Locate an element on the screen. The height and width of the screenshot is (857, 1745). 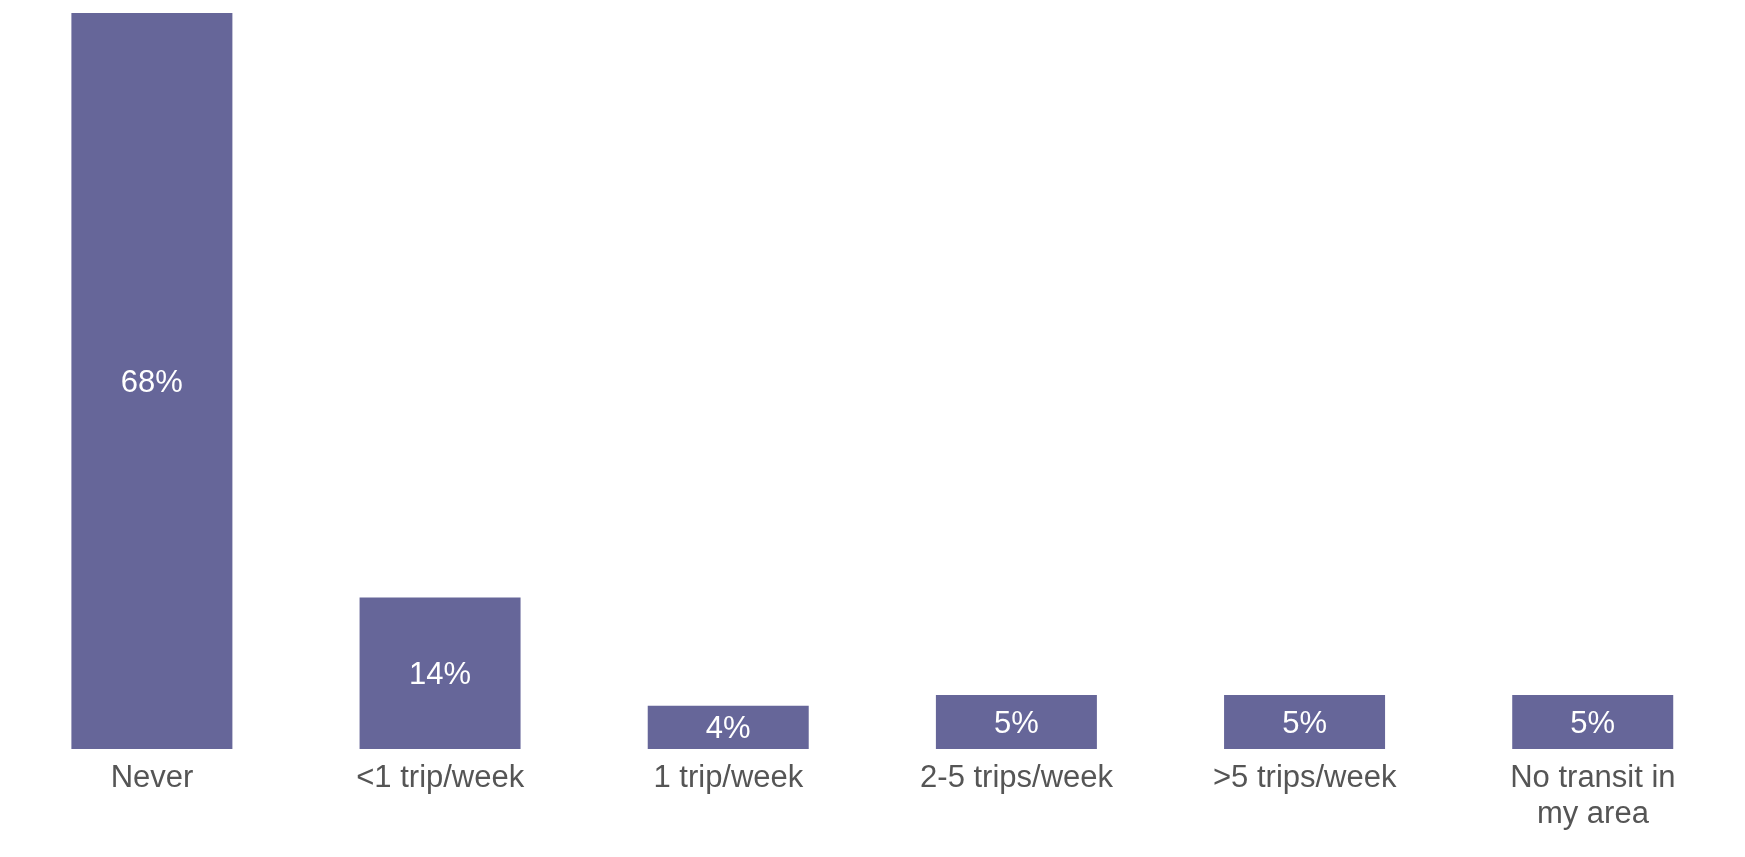
x-tick-label: 2-5 trips/week is located at coordinates (1017, 776).